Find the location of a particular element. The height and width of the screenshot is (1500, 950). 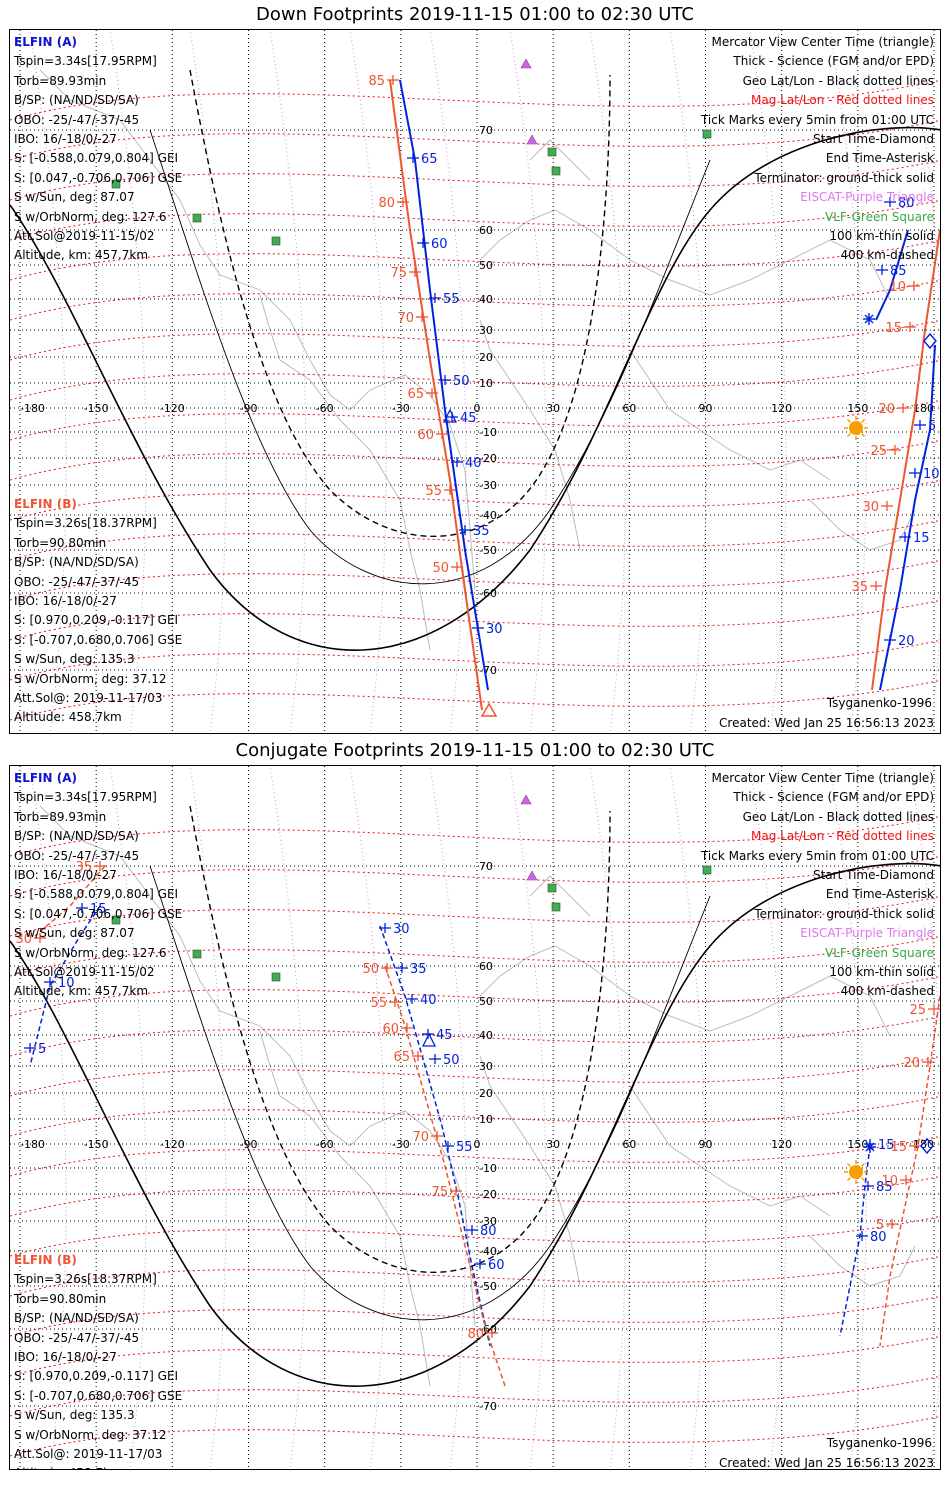

sun-icon is located at coordinates (856, 428).